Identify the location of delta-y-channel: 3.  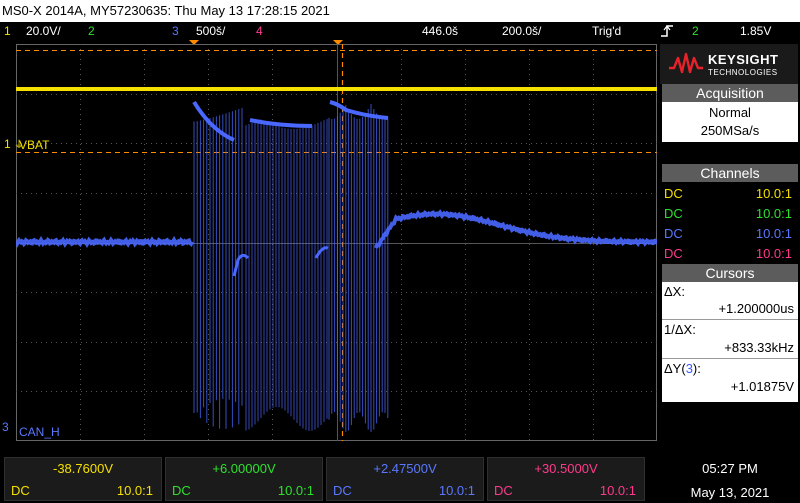
(689, 368).